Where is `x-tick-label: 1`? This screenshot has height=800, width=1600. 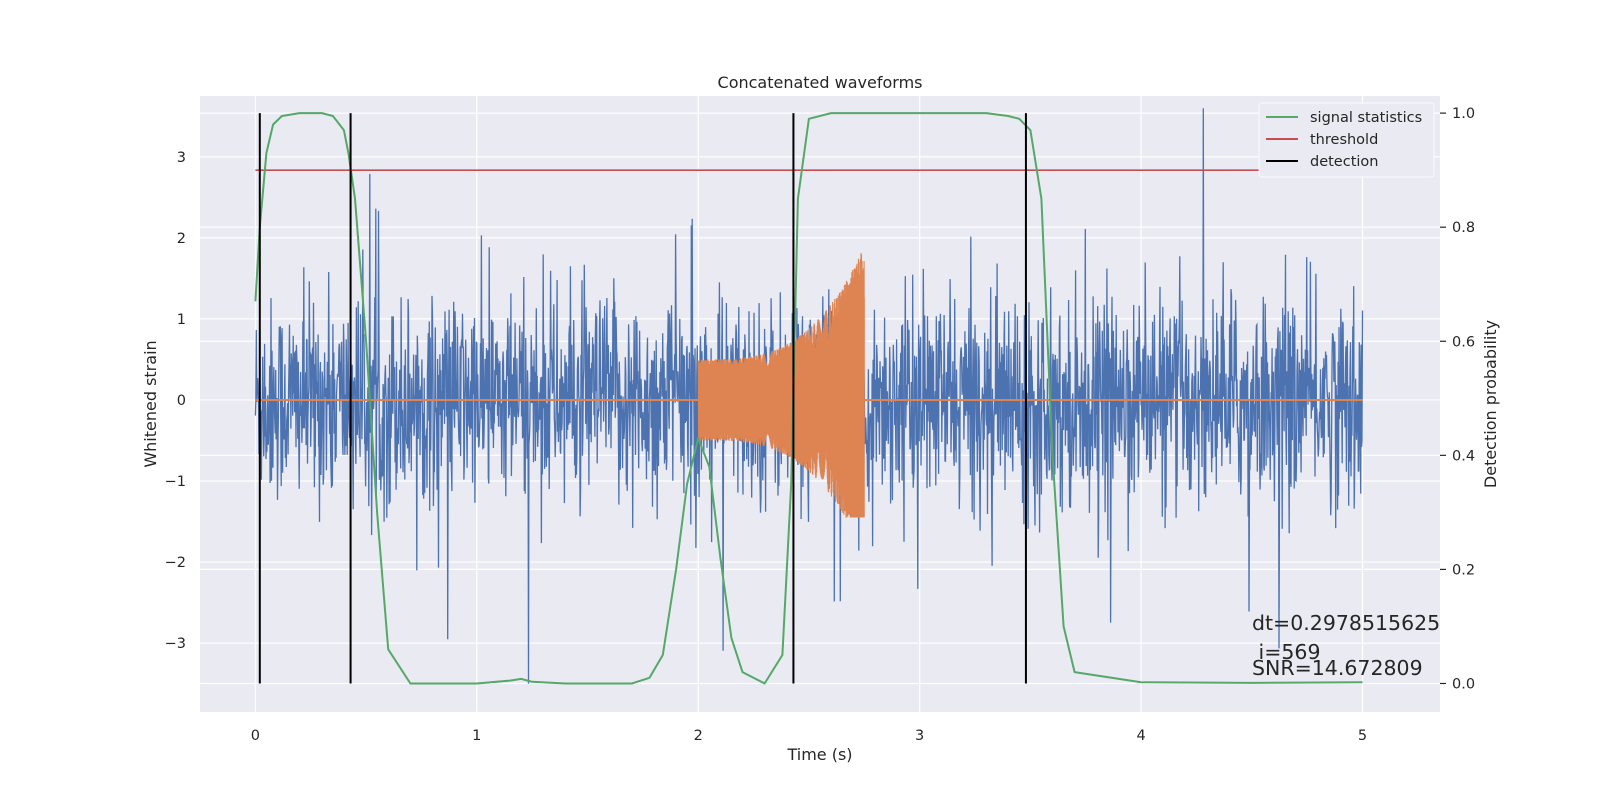 x-tick-label: 1 is located at coordinates (476, 736).